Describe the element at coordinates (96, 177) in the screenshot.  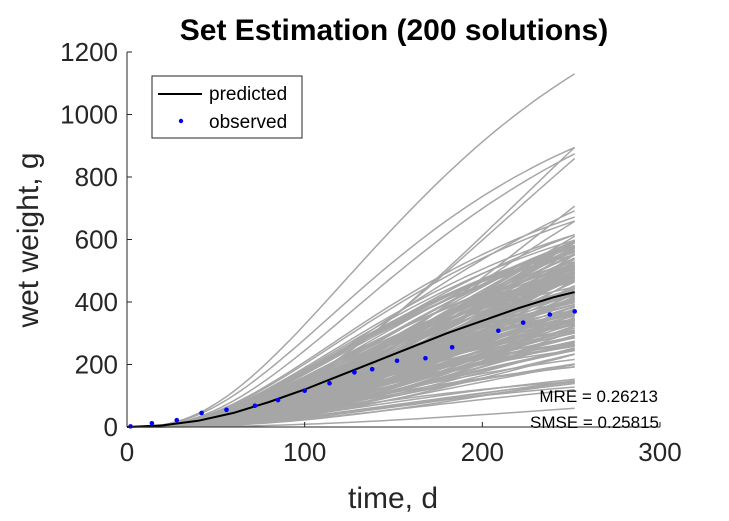
I see `y-tick-label: 800` at that location.